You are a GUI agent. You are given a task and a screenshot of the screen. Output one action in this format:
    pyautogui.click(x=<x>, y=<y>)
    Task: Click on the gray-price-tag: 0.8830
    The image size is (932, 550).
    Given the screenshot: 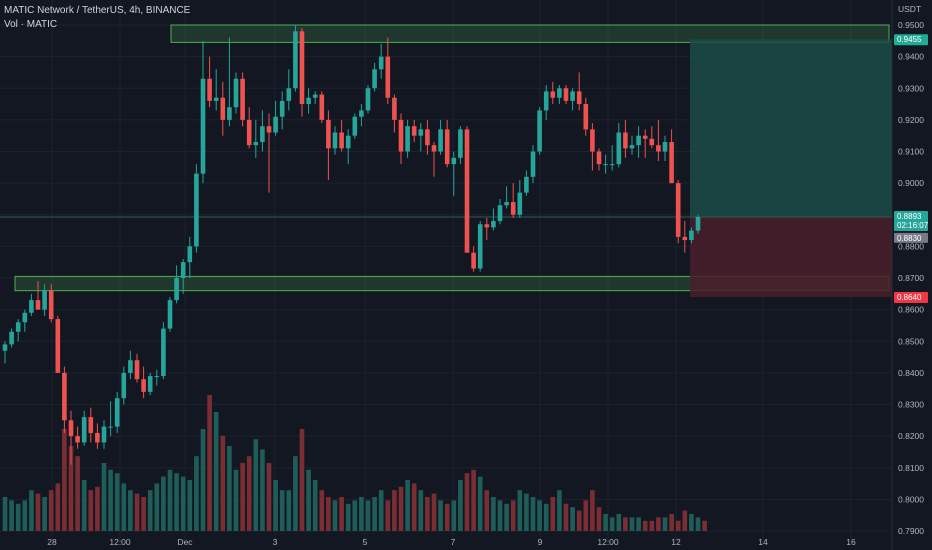 What is the action you would take?
    pyautogui.click(x=911, y=237)
    